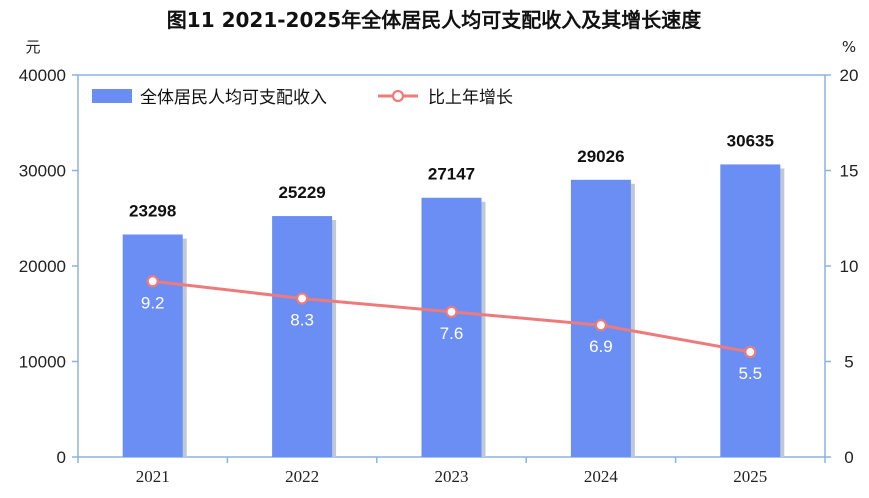 The height and width of the screenshot is (498, 869). I want to click on line-value-label: 5.5, so click(750, 373).